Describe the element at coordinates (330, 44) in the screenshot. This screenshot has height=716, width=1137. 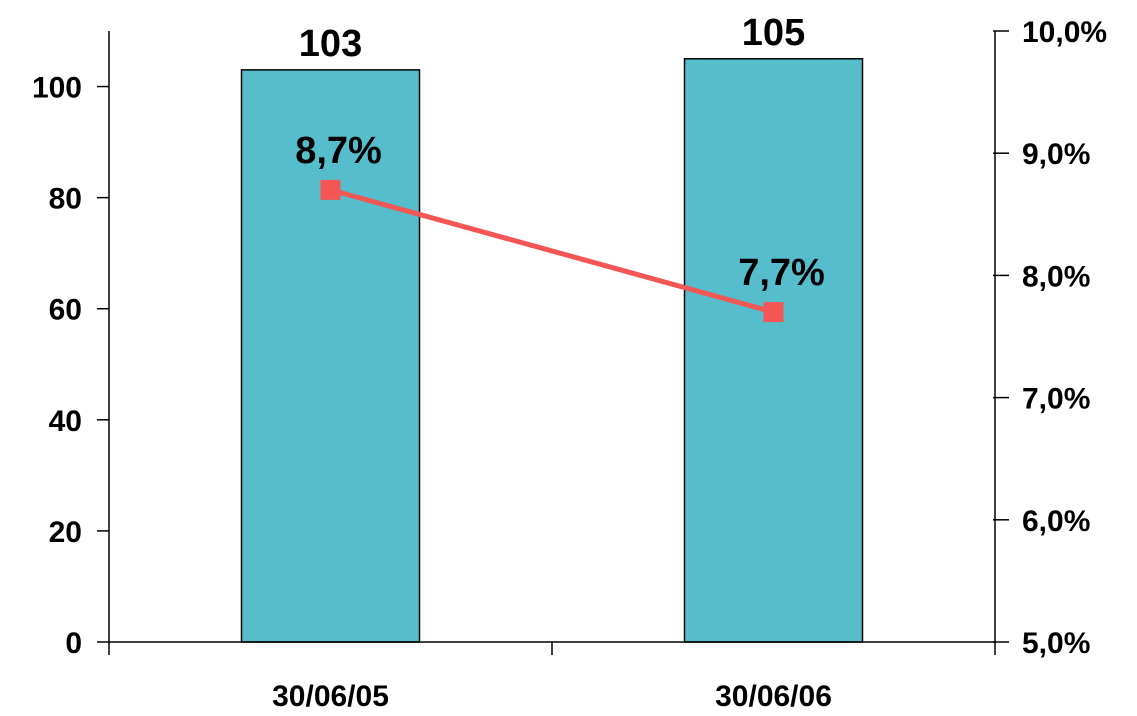
I see `bar-value-label: 103` at that location.